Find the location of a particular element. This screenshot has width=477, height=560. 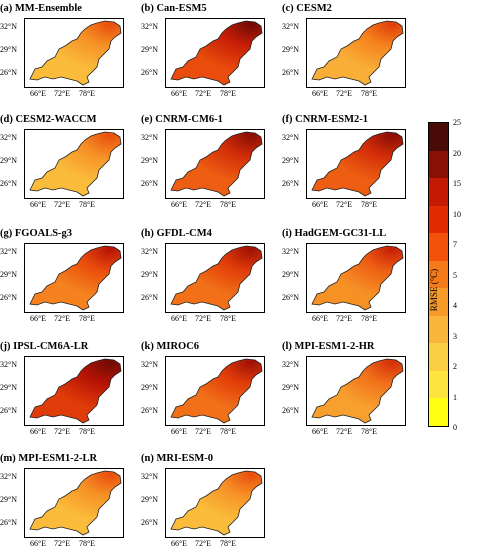

panel-title: (j) IPSL-CM6A-LR is located at coordinates (44, 346).